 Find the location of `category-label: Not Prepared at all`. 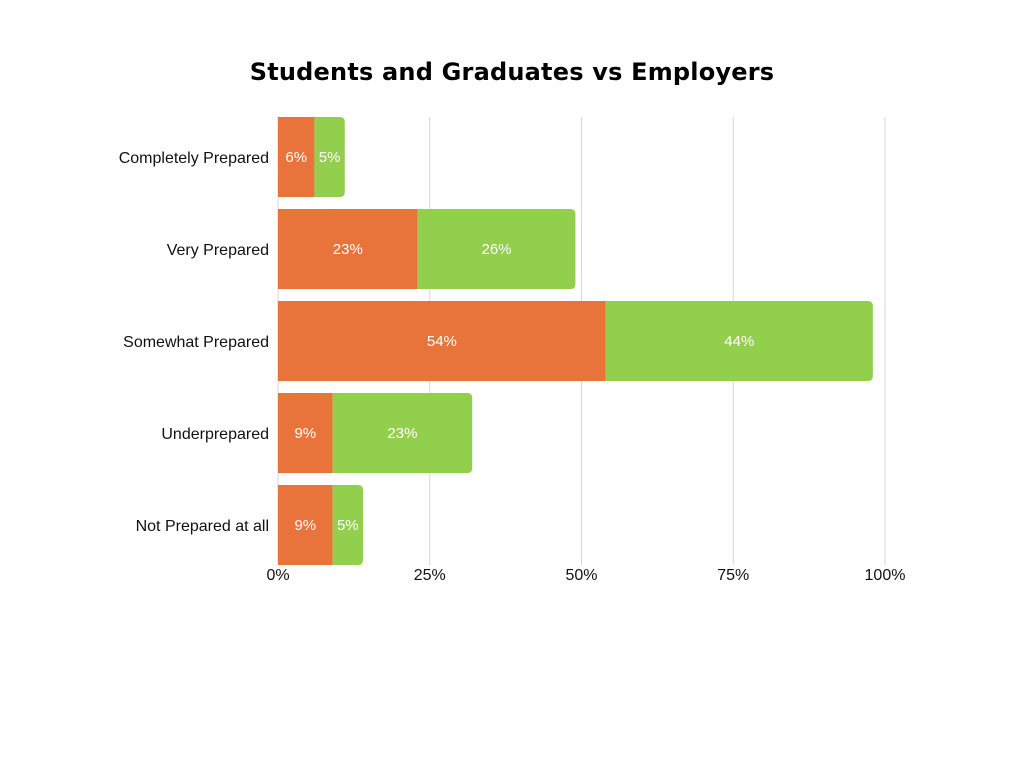

category-label: Not Prepared at all is located at coordinates (202, 526).